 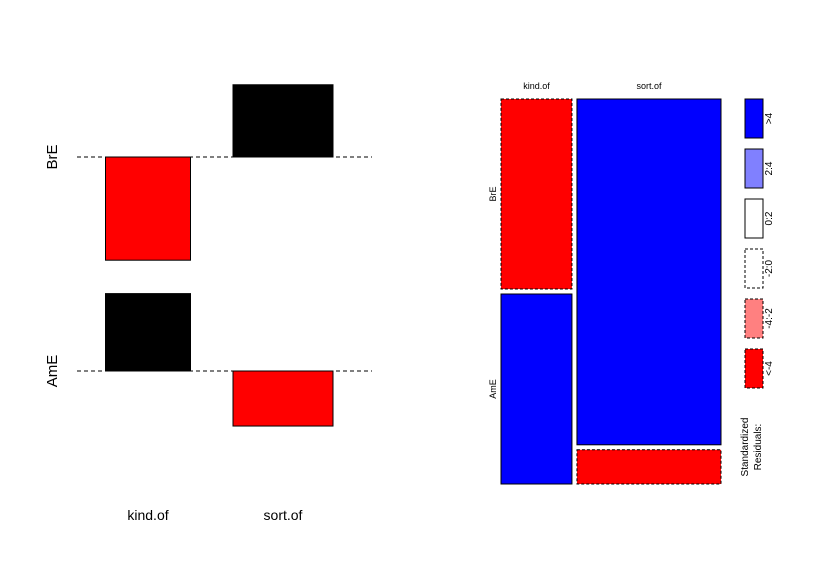 What do you see at coordinates (769, 268) in the screenshot?
I see `legend-label-3: -2:0` at bounding box center [769, 268].